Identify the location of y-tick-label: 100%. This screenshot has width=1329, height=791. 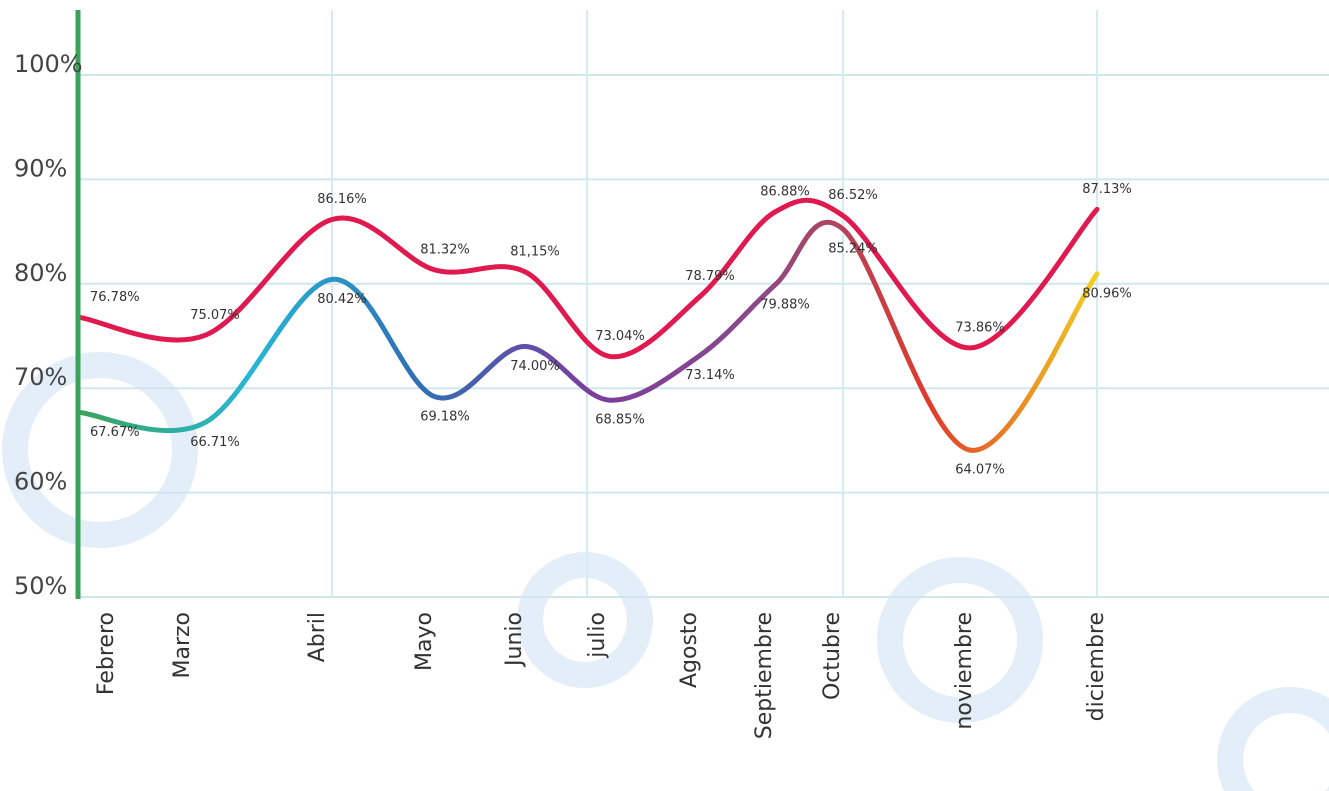
(48, 64).